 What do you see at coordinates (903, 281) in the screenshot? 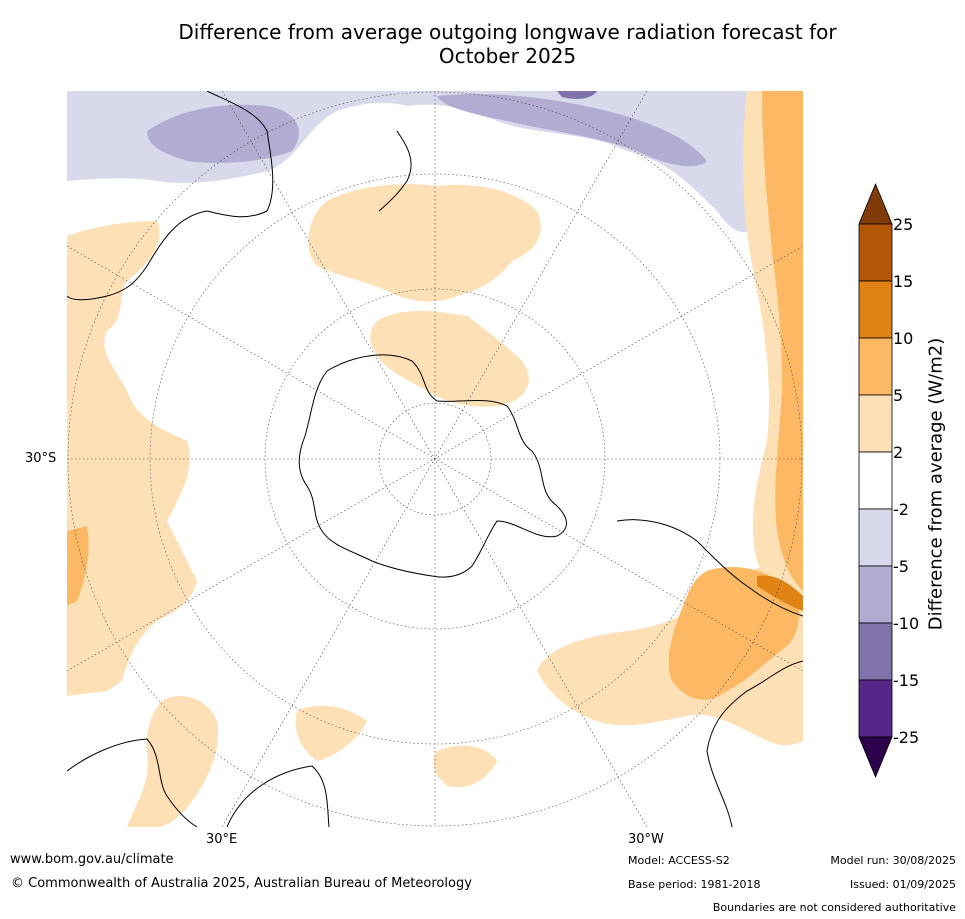
I see `colorbar-tick-label: 15` at bounding box center [903, 281].